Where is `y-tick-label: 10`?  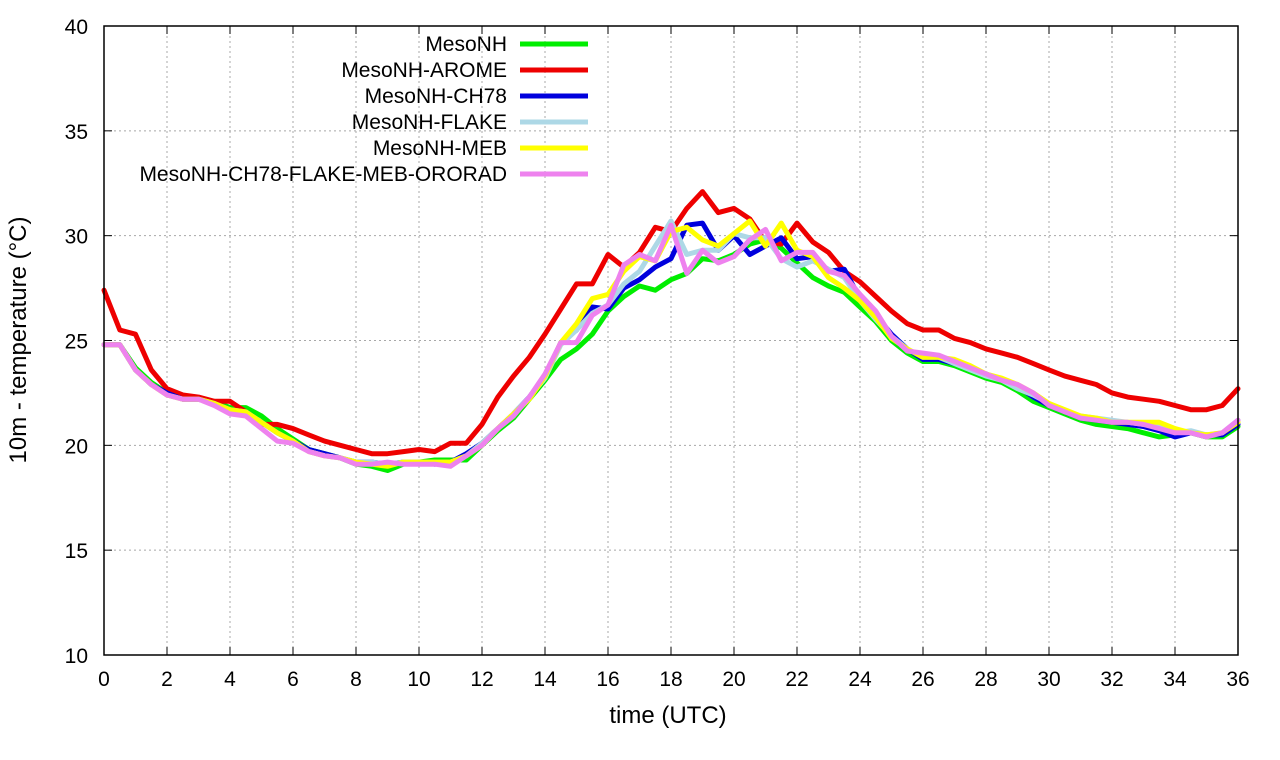
y-tick-label: 10 is located at coordinates (76, 656).